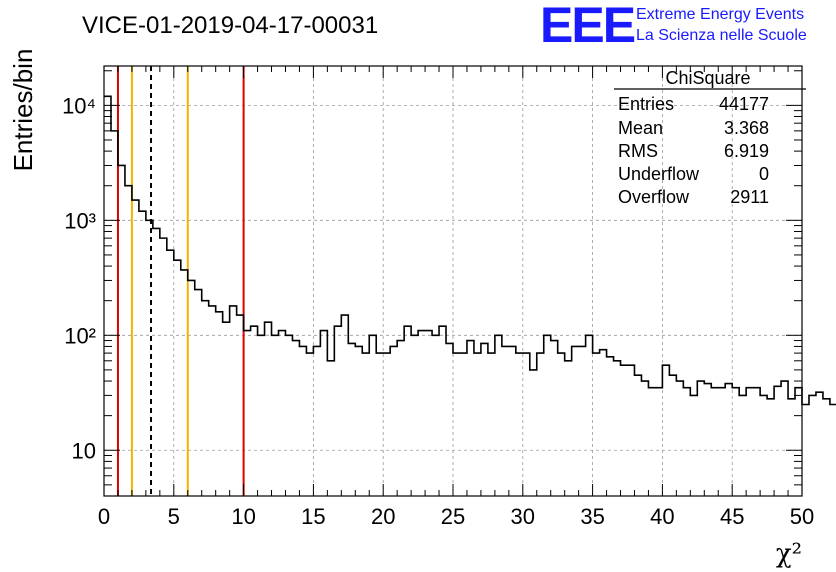 Image resolution: width=836 pixels, height=572 pixels. I want to click on x-tick-label: 40, so click(662, 516).